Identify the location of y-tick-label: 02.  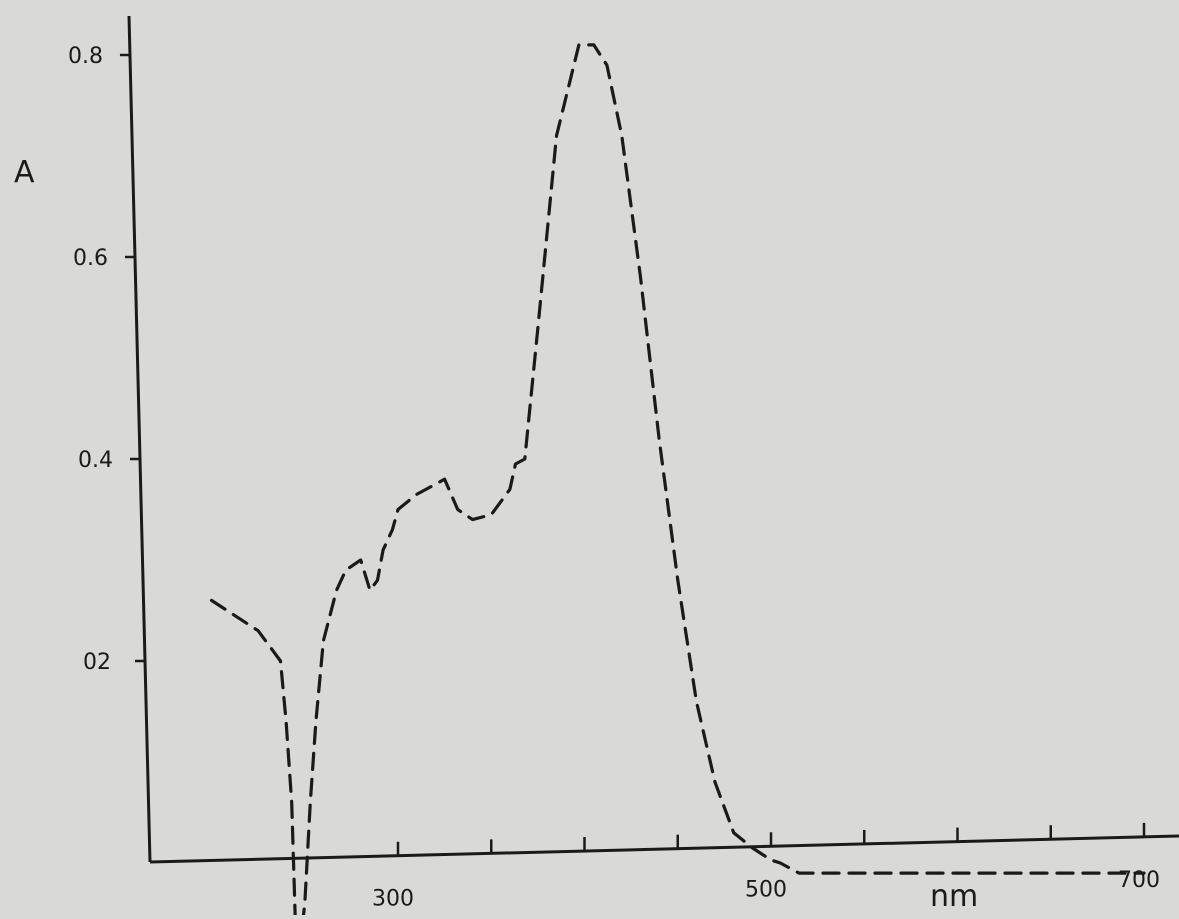
(97, 662).